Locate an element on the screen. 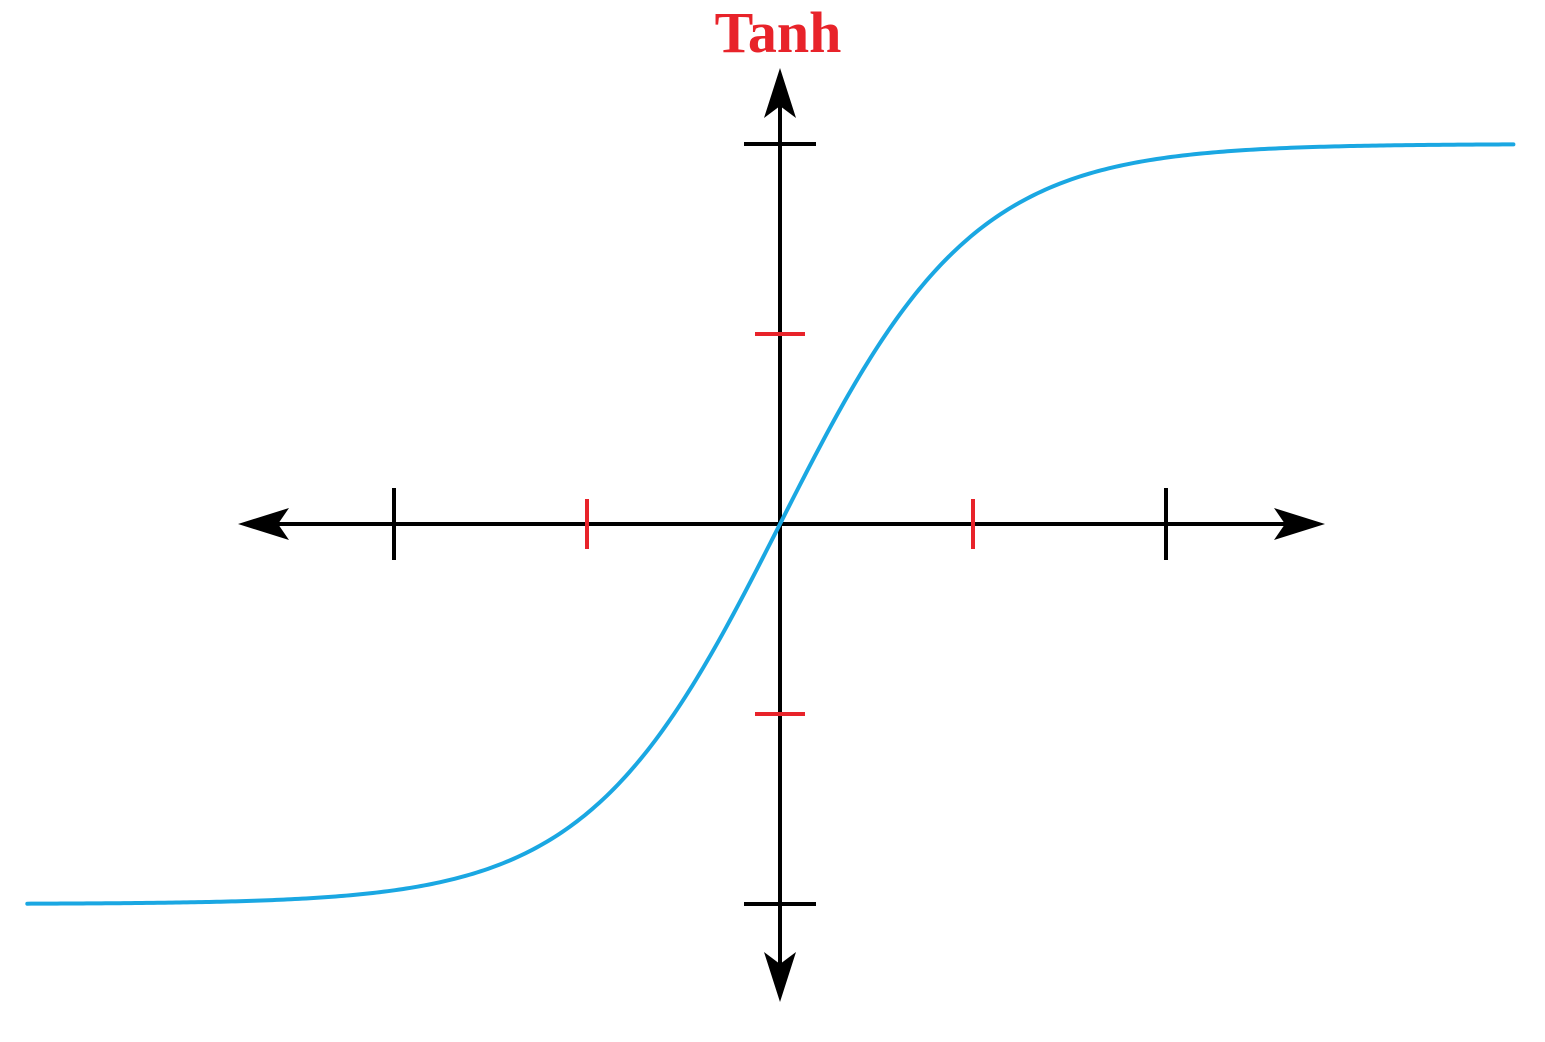  x-axis-right-arrow is located at coordinates (1299, 524).